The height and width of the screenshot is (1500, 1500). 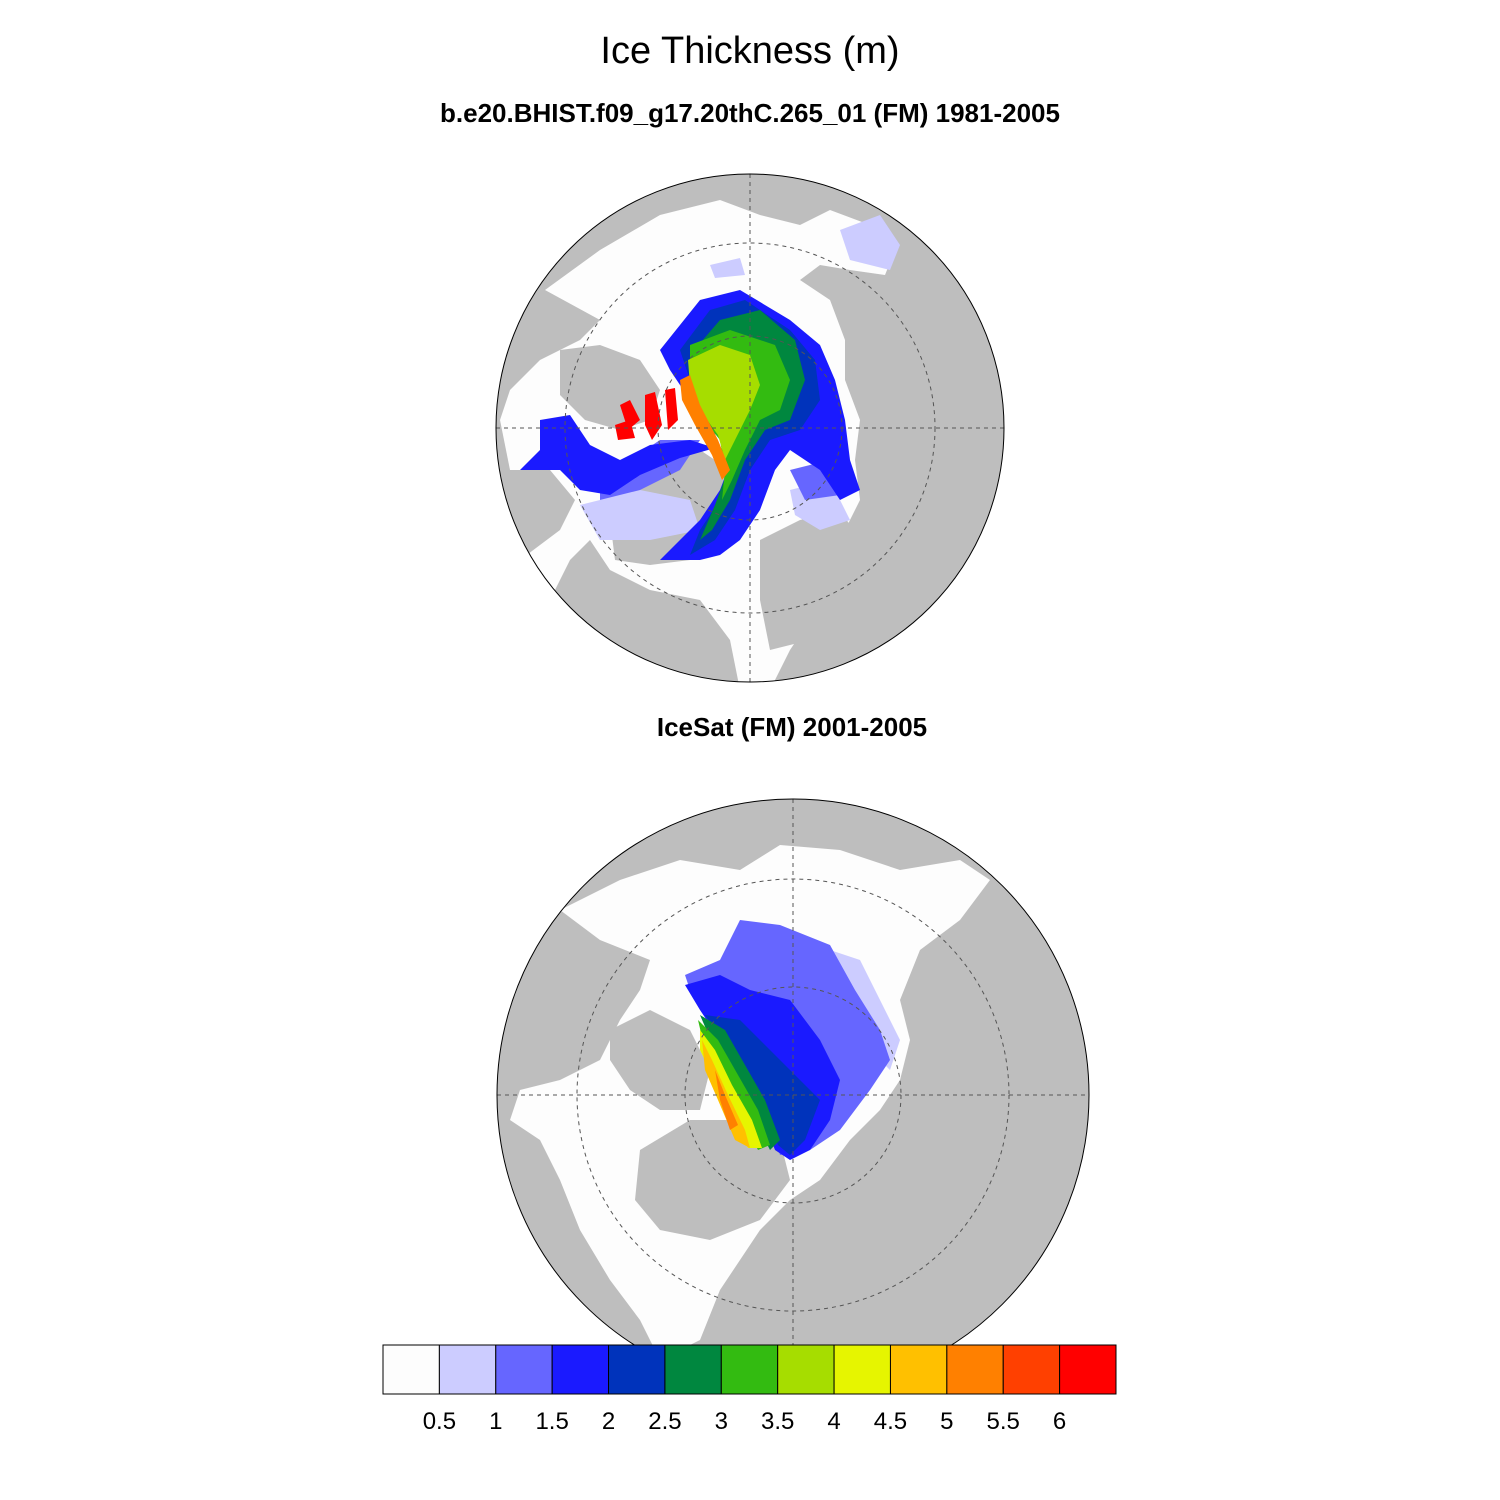 What do you see at coordinates (721, 1421) in the screenshot?
I see `colorbar-label: 3` at bounding box center [721, 1421].